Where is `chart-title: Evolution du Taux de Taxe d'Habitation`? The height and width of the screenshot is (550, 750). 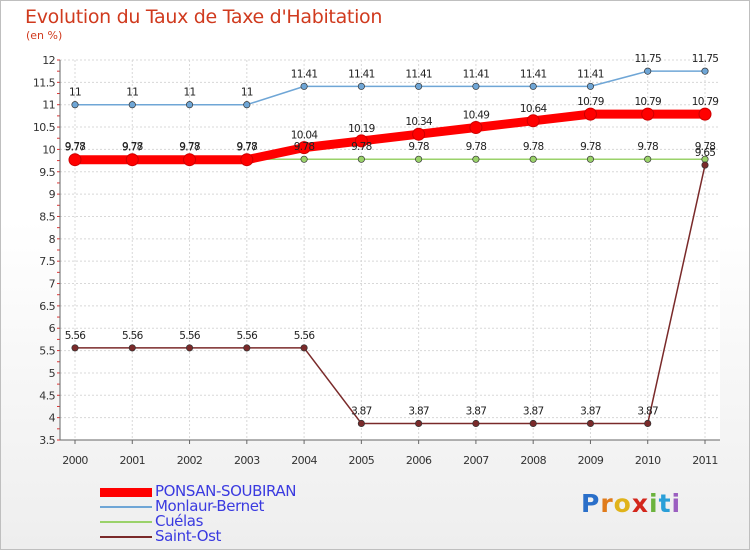 chart-title: Evolution du Taux de Taxe d'Habitation is located at coordinates (204, 17).